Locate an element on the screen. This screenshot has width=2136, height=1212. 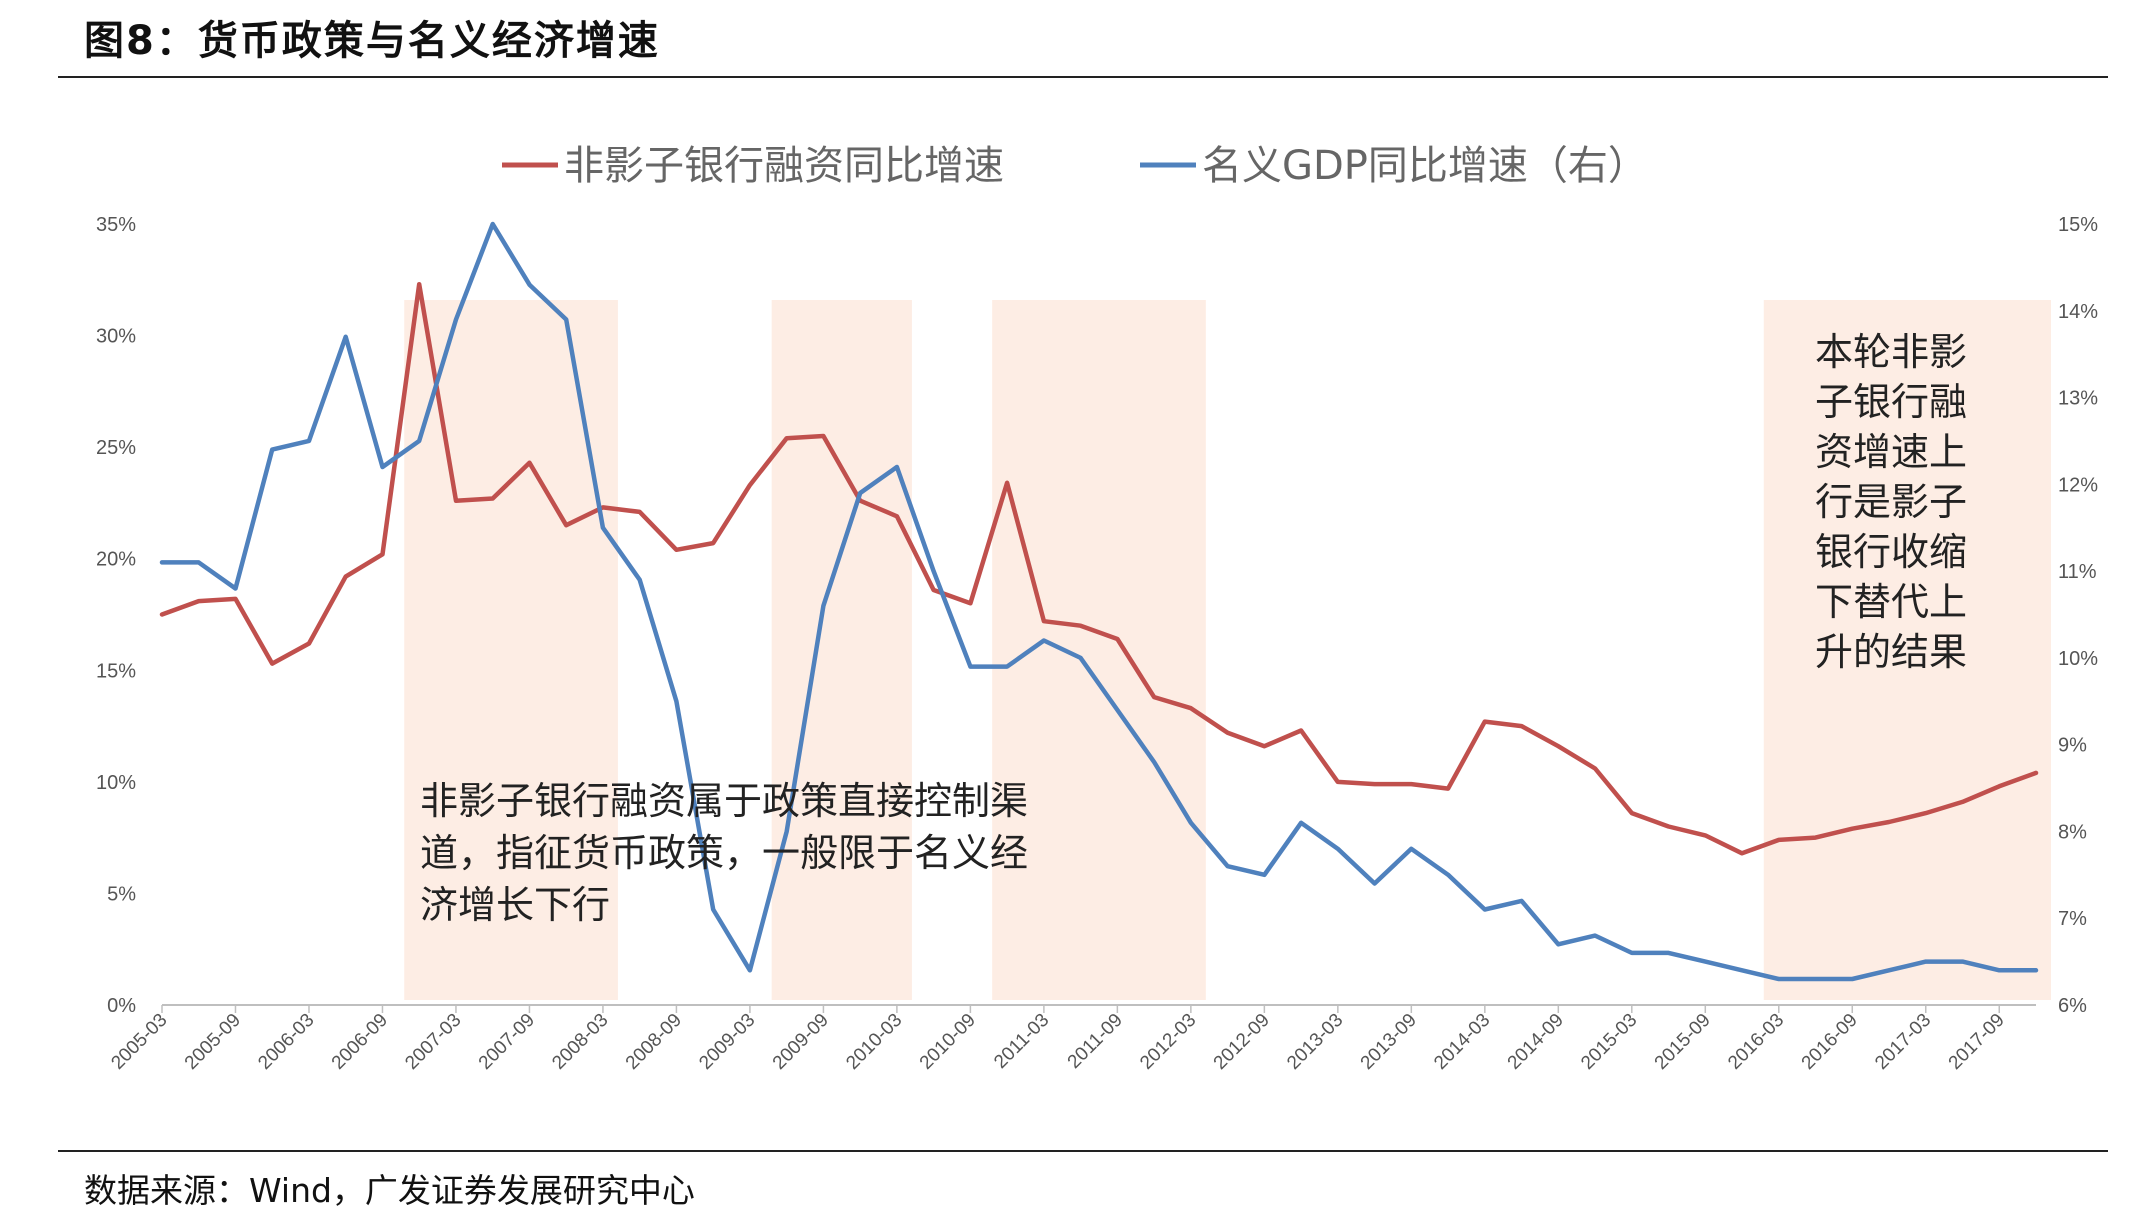
annotation-line: 济增长下行 is located at coordinates (515, 905).